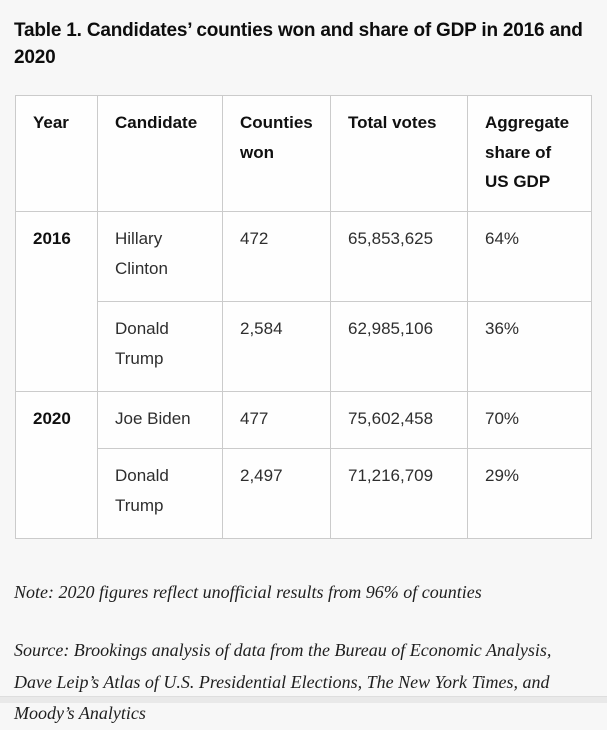 The height and width of the screenshot is (730, 607). What do you see at coordinates (529, 153) in the screenshot?
I see `col-header-gdp-share: Aggregate share of US GDP` at bounding box center [529, 153].